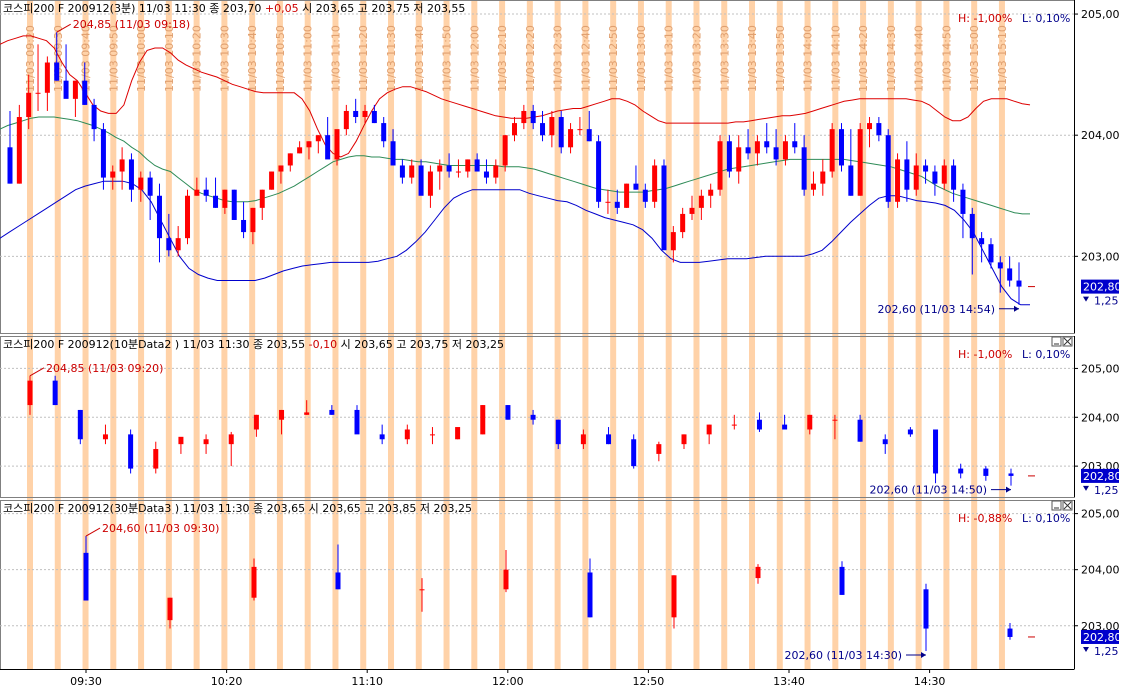 The height and width of the screenshot is (693, 1131). What do you see at coordinates (985, 518) in the screenshot?
I see `range-high-label: H: -0,88%` at bounding box center [985, 518].